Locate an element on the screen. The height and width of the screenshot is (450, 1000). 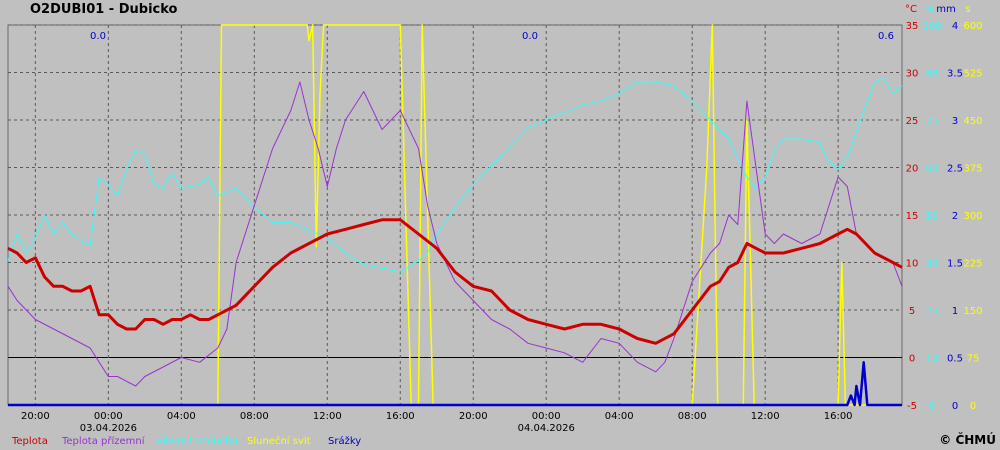
axis-tick-label: 2 is located at coordinates (955, 216).